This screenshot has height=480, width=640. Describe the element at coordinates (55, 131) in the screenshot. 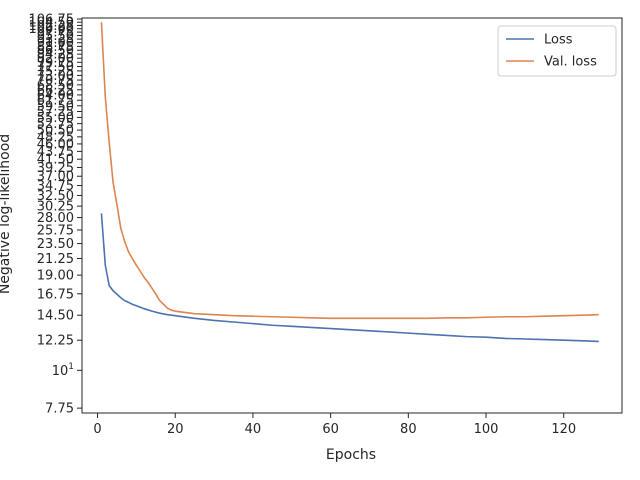

I see `y-tick-label: 50.50` at that location.